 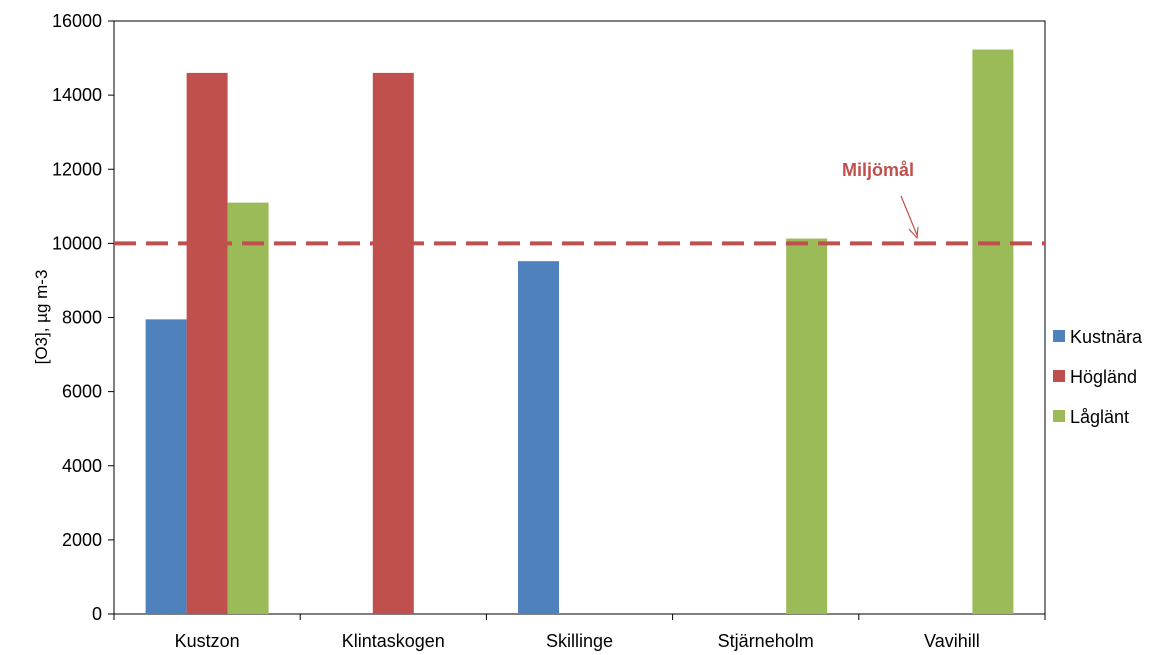 I want to click on x-category-label: Klintaskogen, so click(x=393, y=641).